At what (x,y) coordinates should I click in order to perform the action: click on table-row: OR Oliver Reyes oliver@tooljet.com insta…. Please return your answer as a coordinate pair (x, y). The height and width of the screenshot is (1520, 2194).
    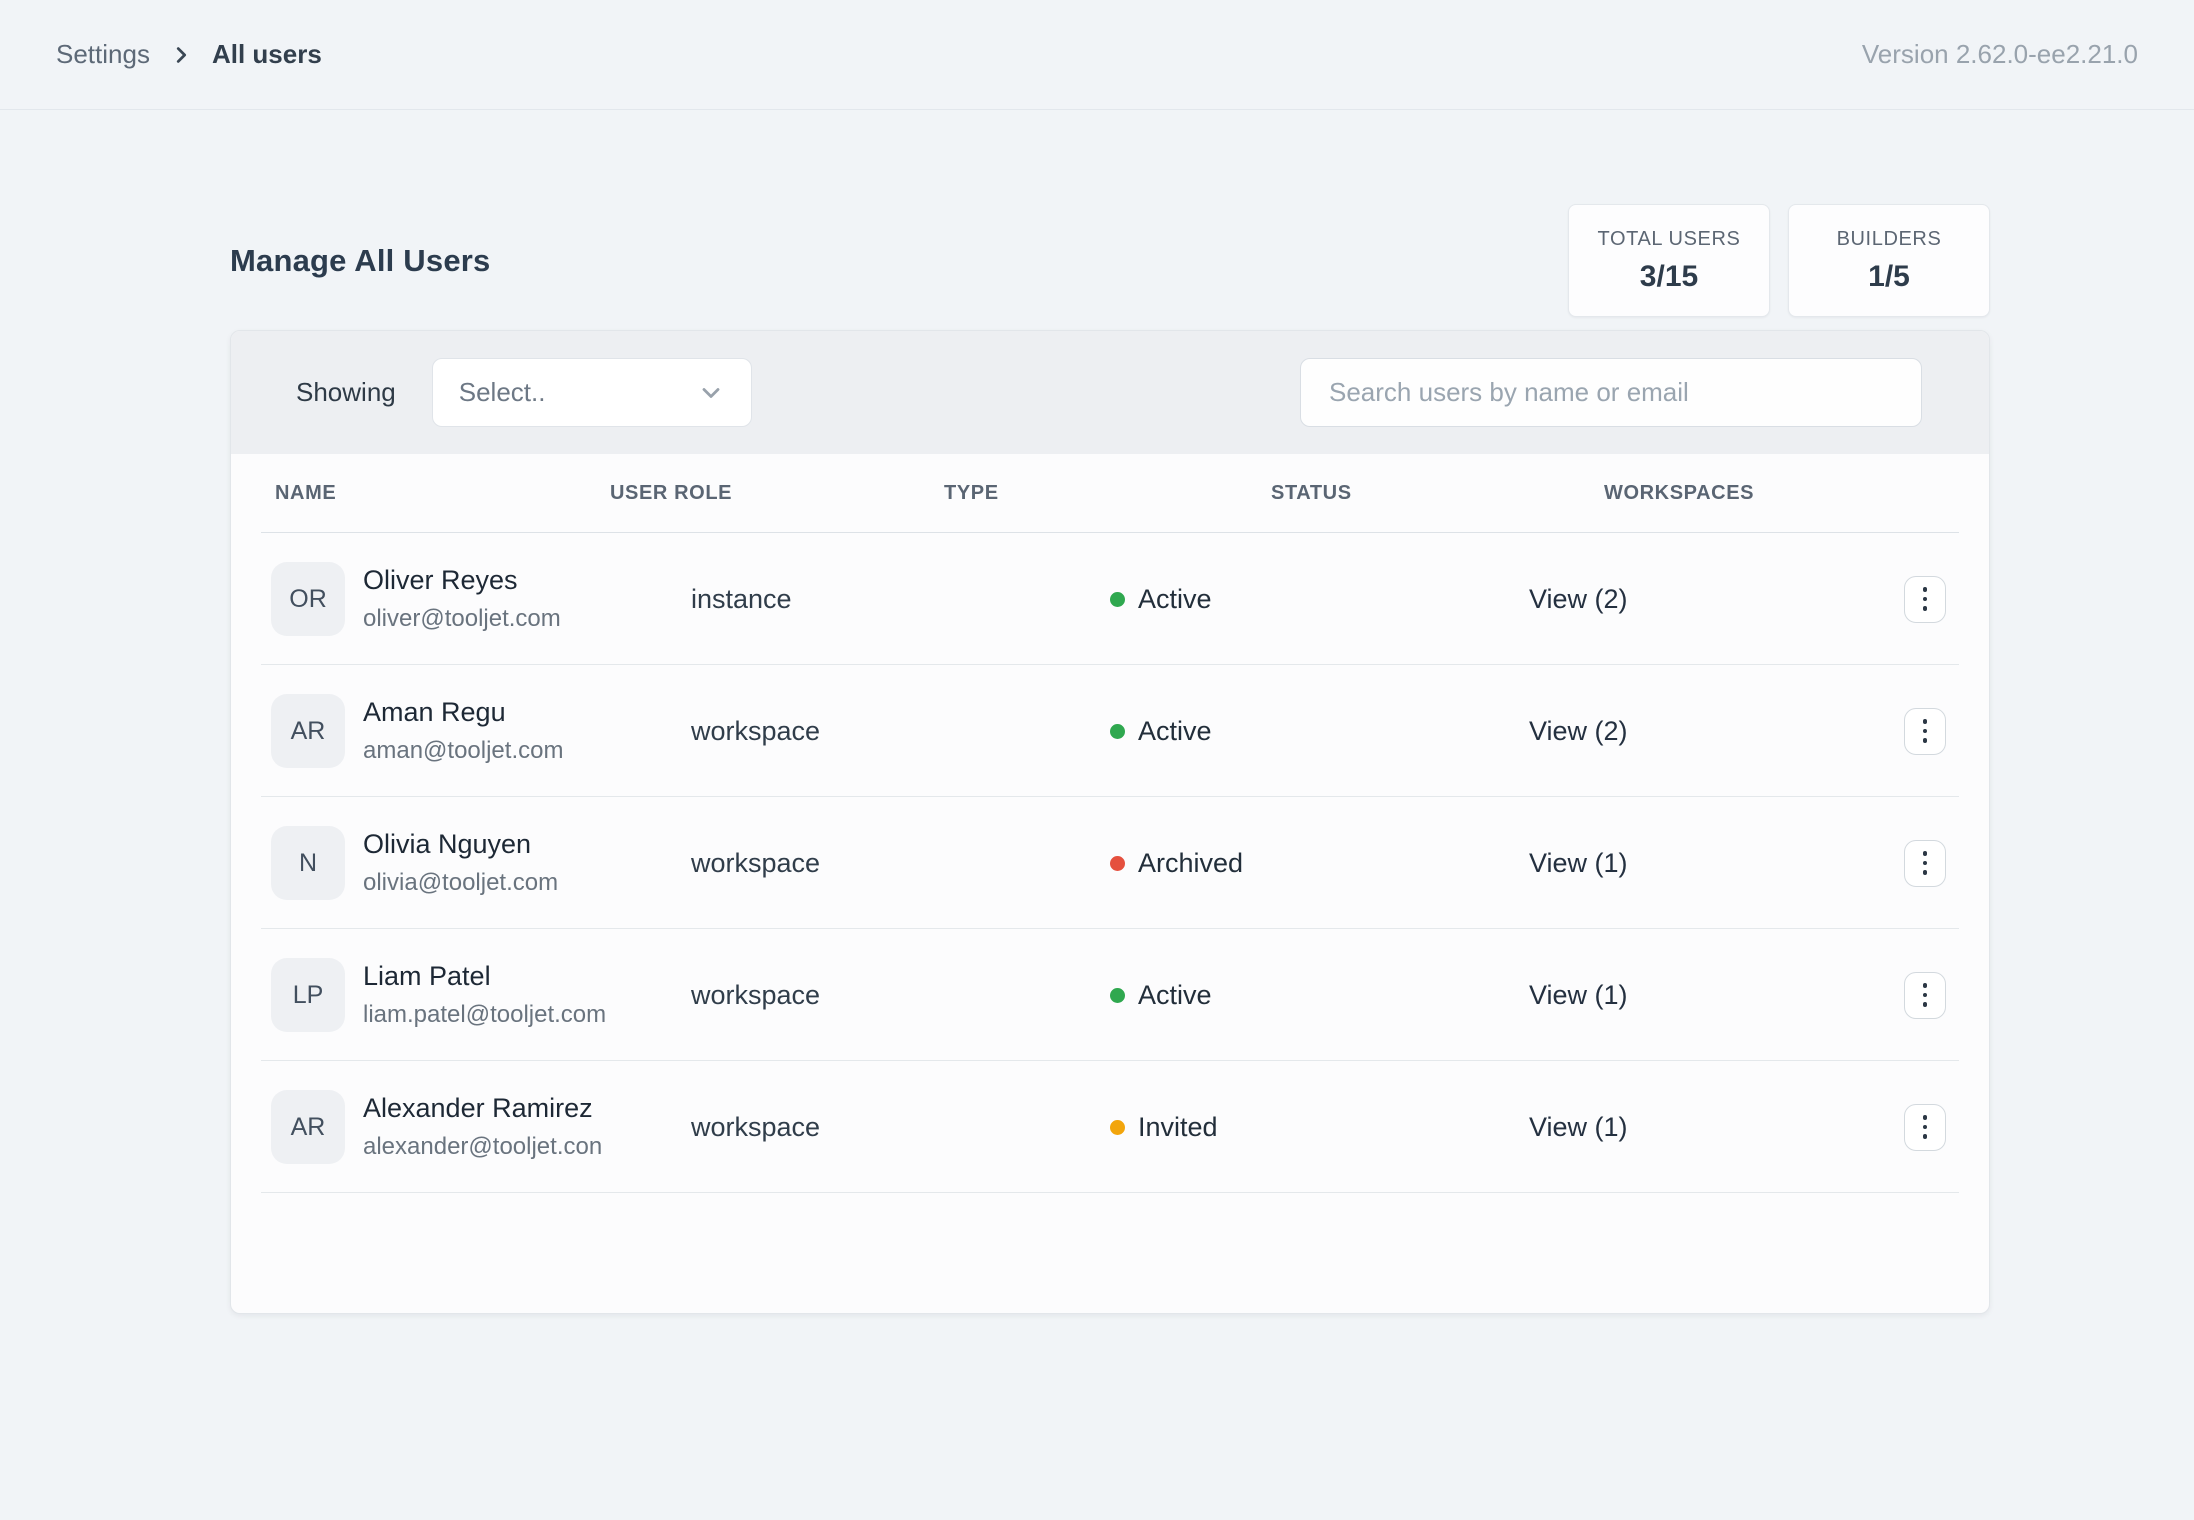
    Looking at the image, I should click on (1110, 599).